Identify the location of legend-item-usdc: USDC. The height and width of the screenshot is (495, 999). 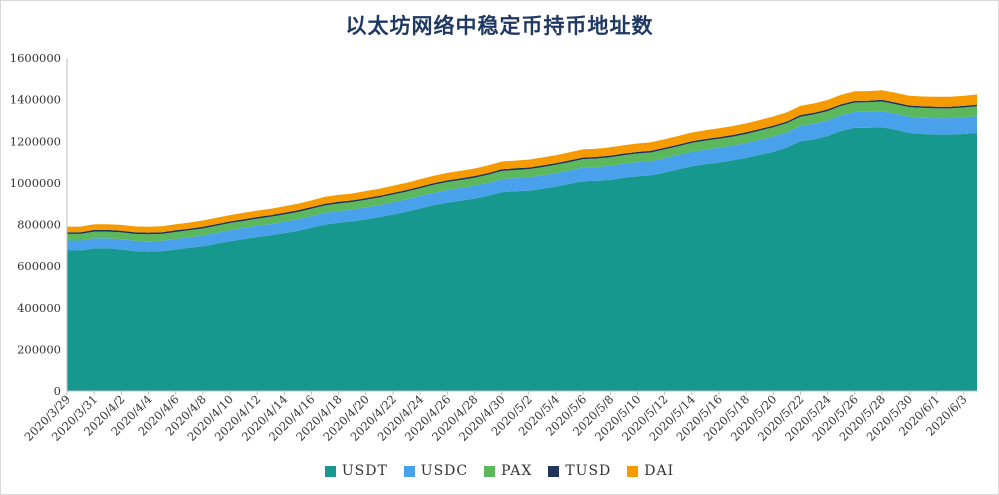
(436, 471).